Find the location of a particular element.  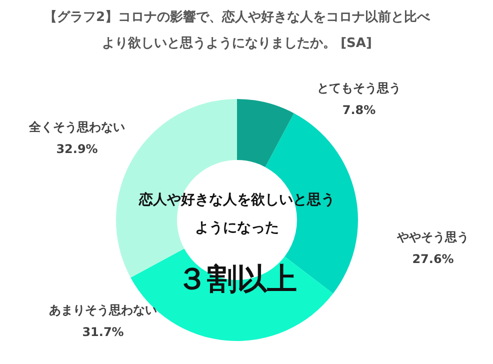

slice-label: とてもそう思う is located at coordinates (359, 88).